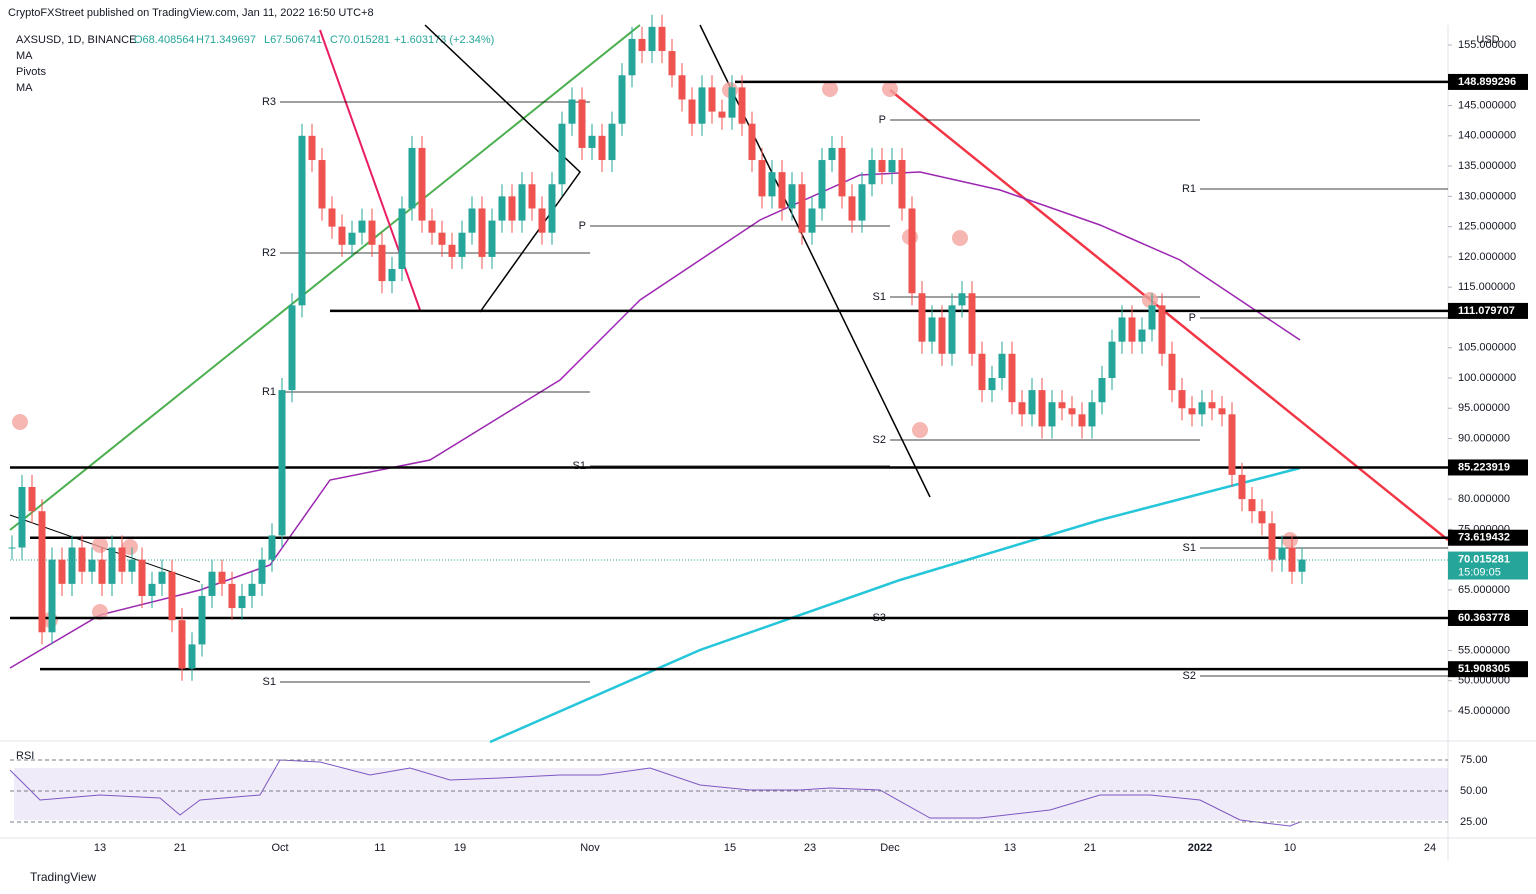  What do you see at coordinates (269, 102) in the screenshot?
I see `pivot-label: R3` at bounding box center [269, 102].